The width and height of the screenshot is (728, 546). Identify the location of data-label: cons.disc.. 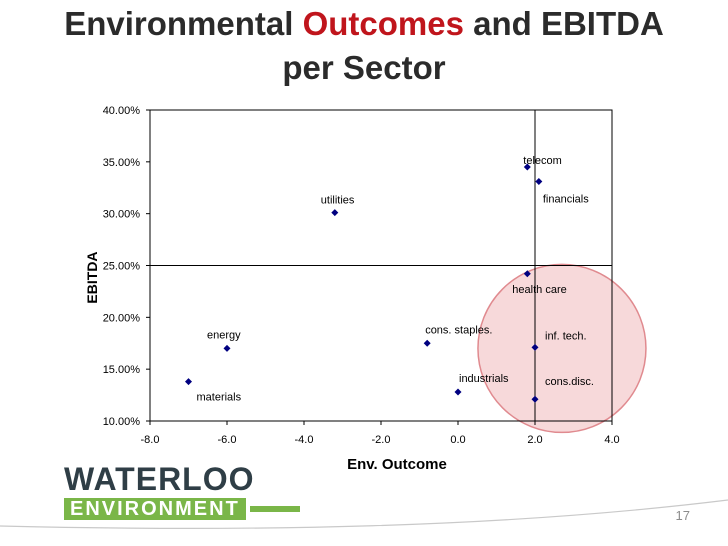
(569, 382).